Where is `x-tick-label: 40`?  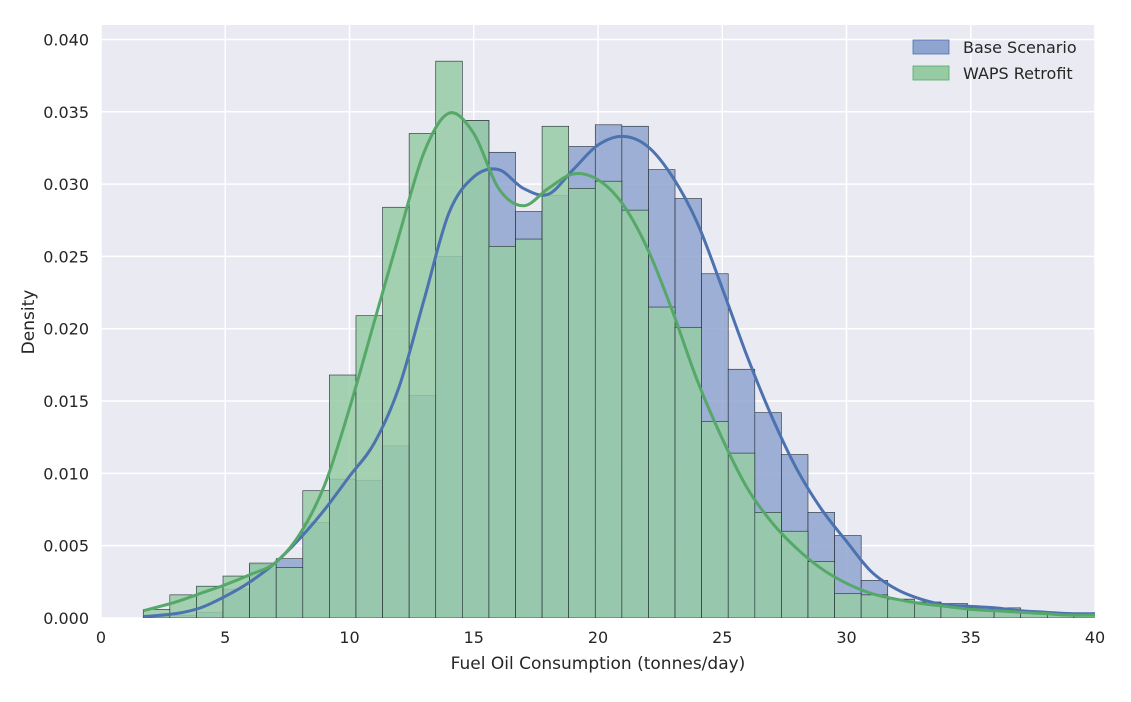
x-tick-label: 40 is located at coordinates (1095, 637).